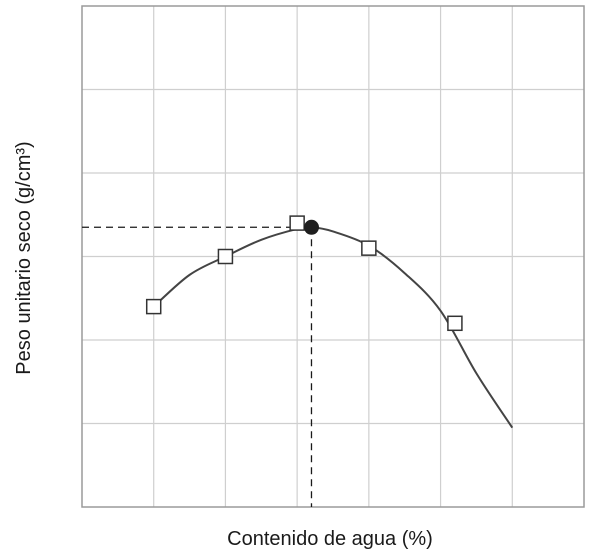 Image resolution: width=589 pixels, height=558 pixels. Describe the element at coordinates (24, 257) in the screenshot. I see `y-axis-title: Peso unitario seco (g/cm³)` at that location.